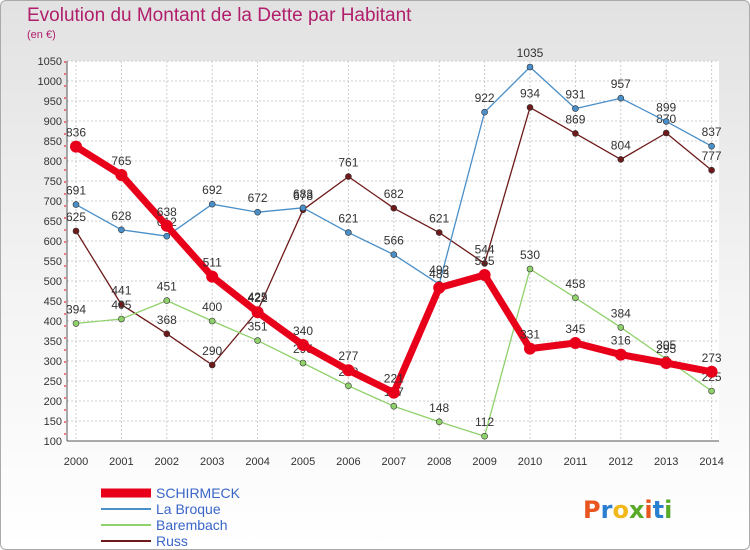  I want to click on data-label-schirmeck: 273, so click(712, 358).